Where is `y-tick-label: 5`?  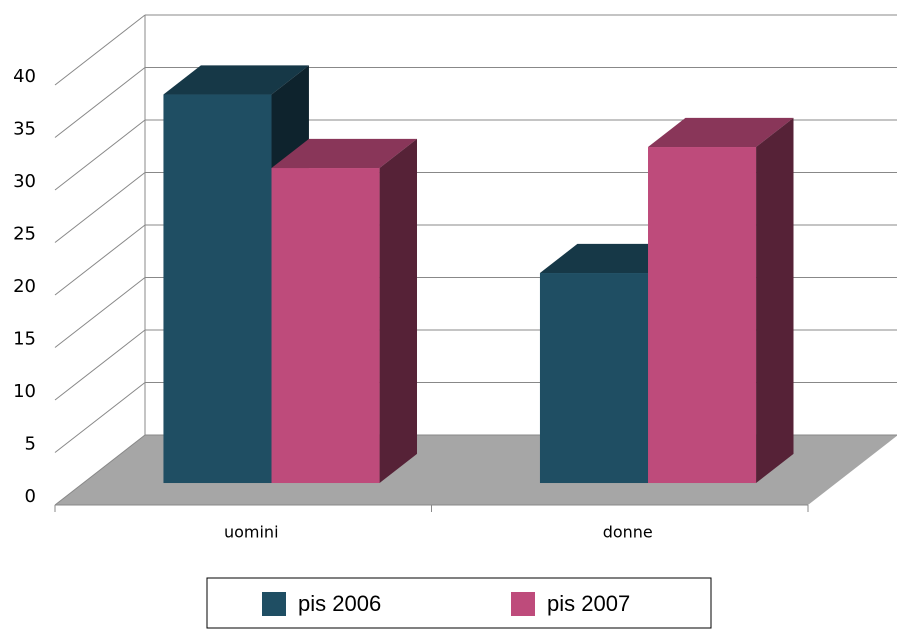 y-tick-label: 5 is located at coordinates (30, 444).